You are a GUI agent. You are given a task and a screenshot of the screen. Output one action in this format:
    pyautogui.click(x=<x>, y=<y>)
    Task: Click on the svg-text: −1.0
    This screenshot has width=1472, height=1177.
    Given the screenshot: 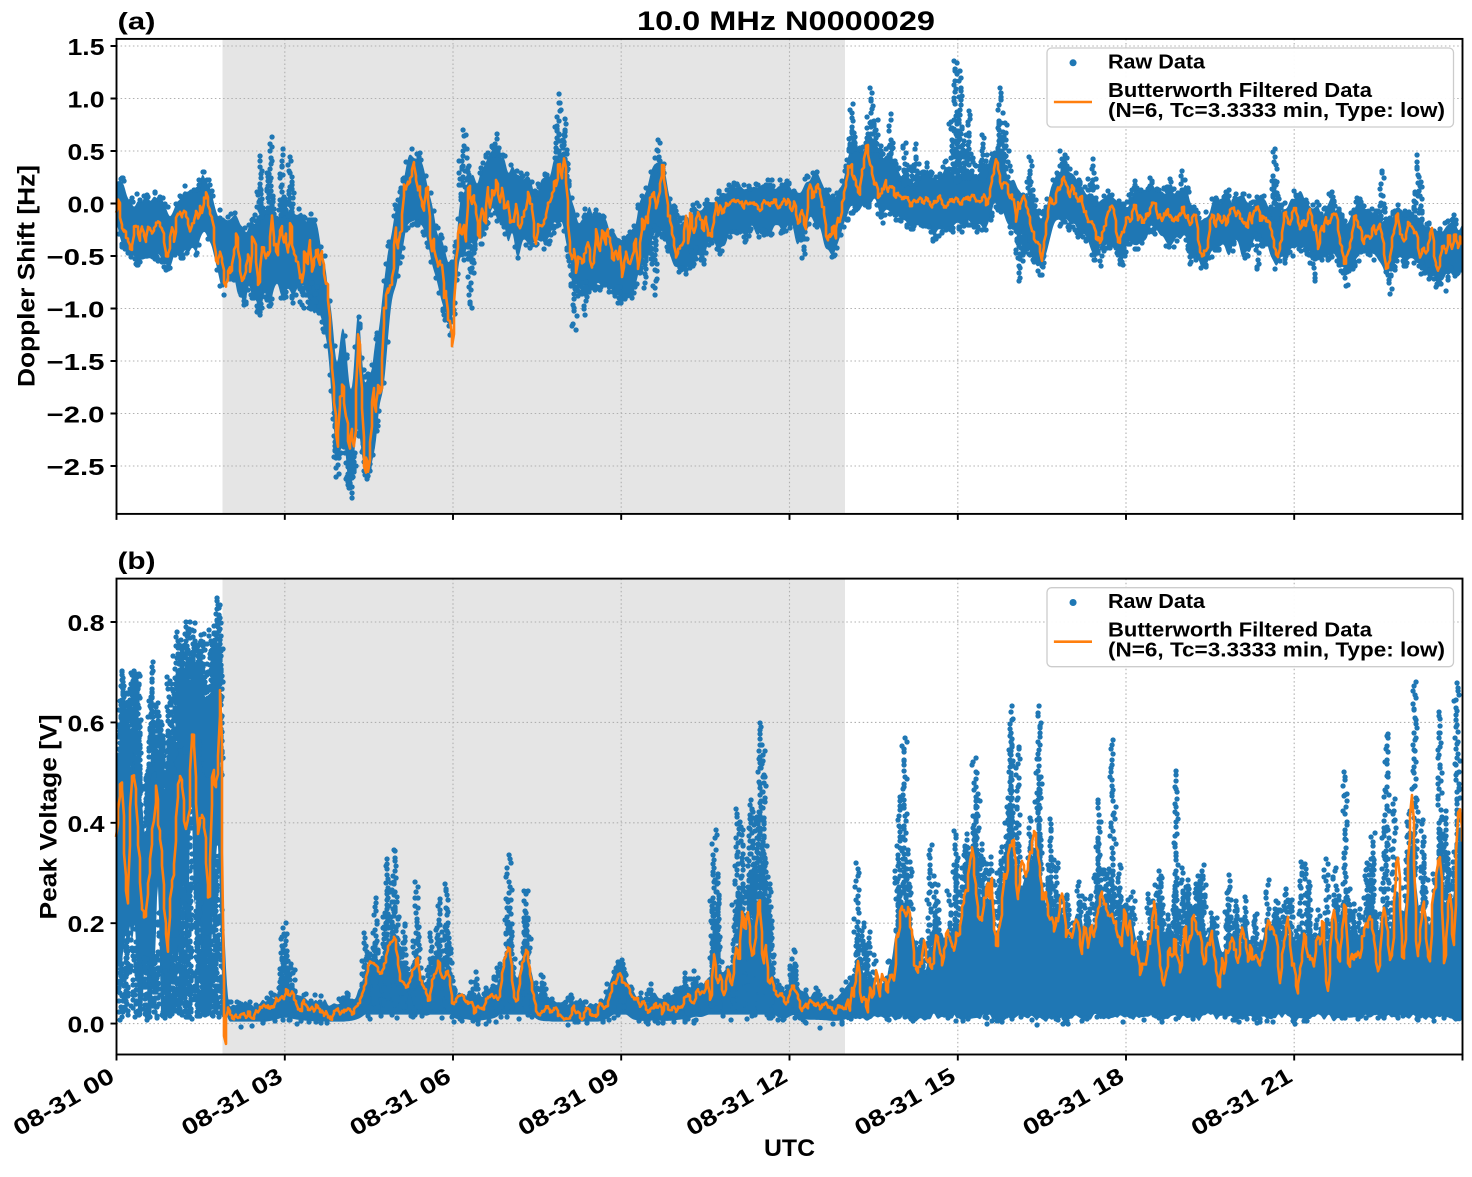 What is the action you would take?
    pyautogui.click(x=76, y=310)
    